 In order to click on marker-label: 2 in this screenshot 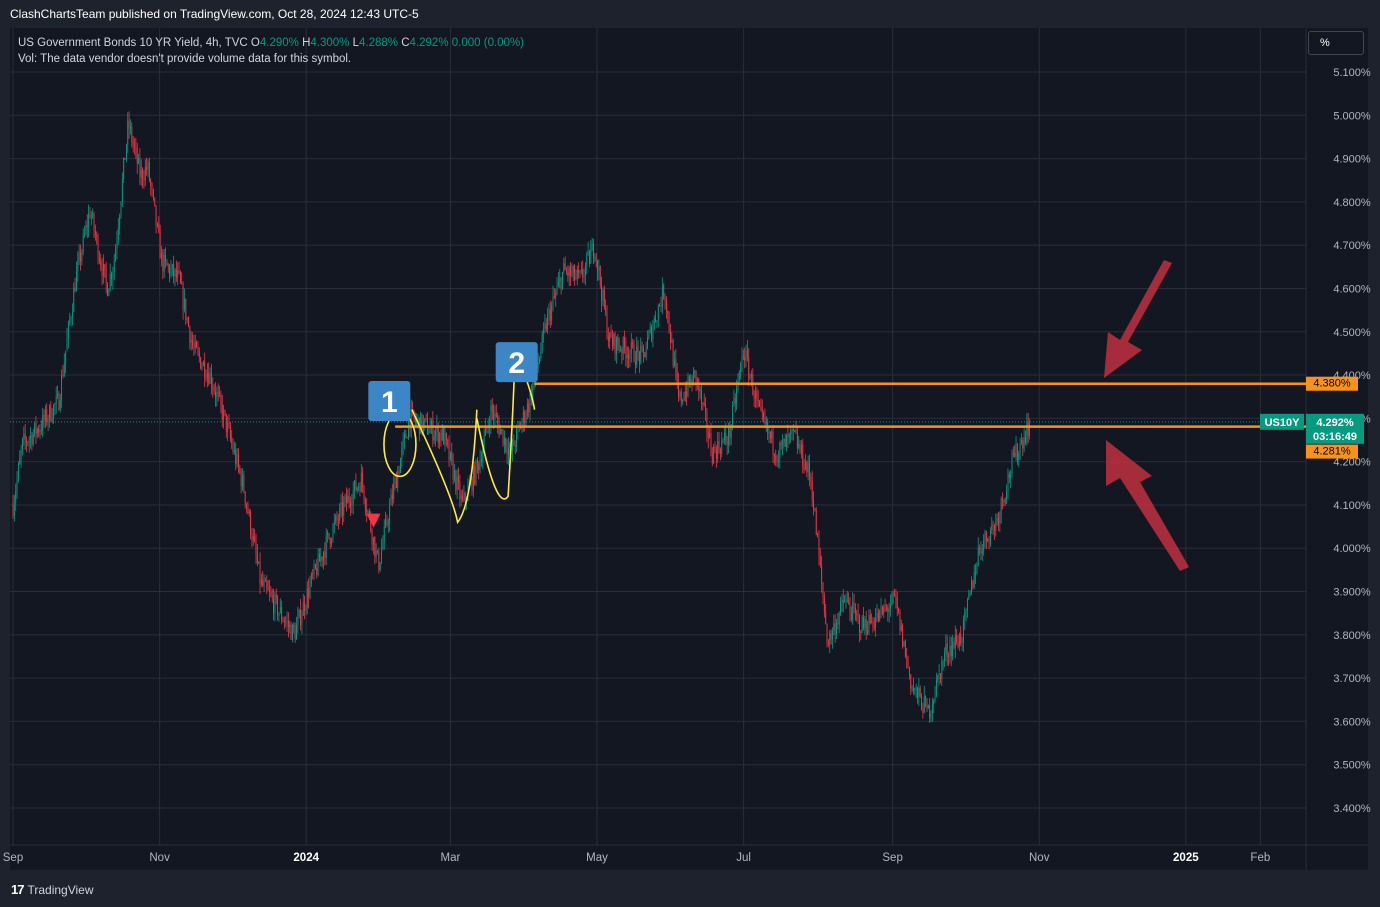, I will do `click(516, 363)`.